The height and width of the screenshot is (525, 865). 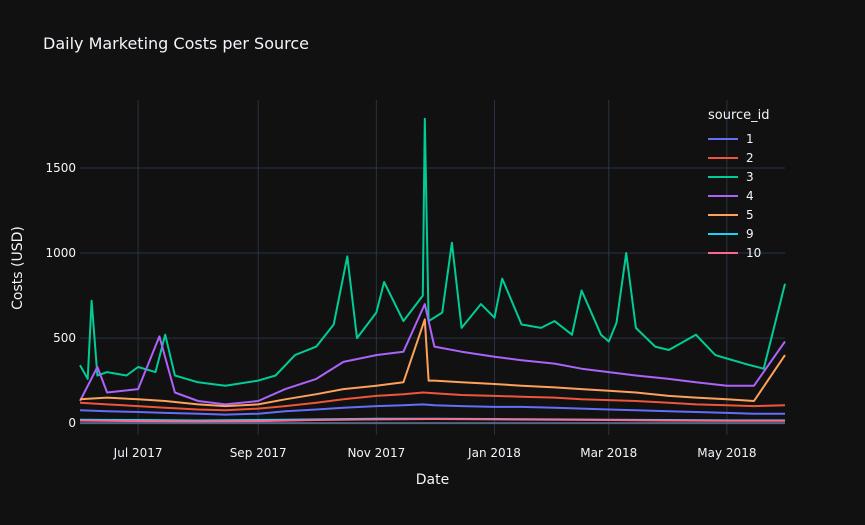 What do you see at coordinates (376, 453) in the screenshot?
I see `x-tick-label: Nov 2017` at bounding box center [376, 453].